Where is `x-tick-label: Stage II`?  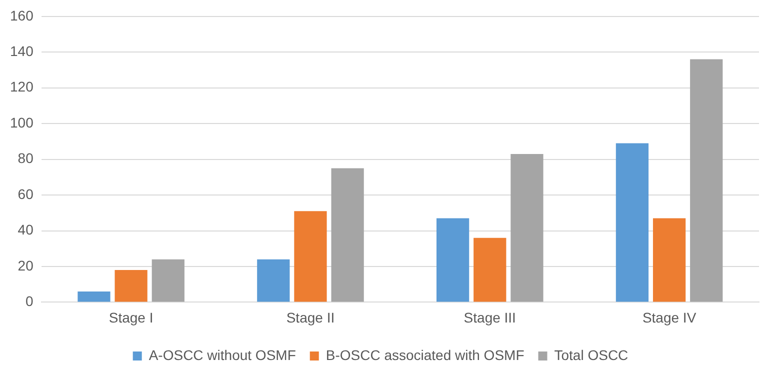 x-tick-label: Stage II is located at coordinates (310, 317).